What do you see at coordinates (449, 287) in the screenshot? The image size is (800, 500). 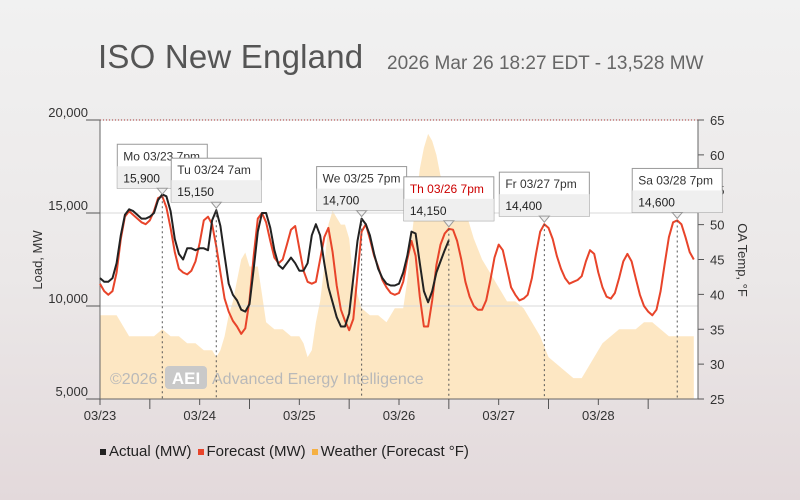 I see `peak-annotation: Th 03/26 7pm 14,150` at bounding box center [449, 287].